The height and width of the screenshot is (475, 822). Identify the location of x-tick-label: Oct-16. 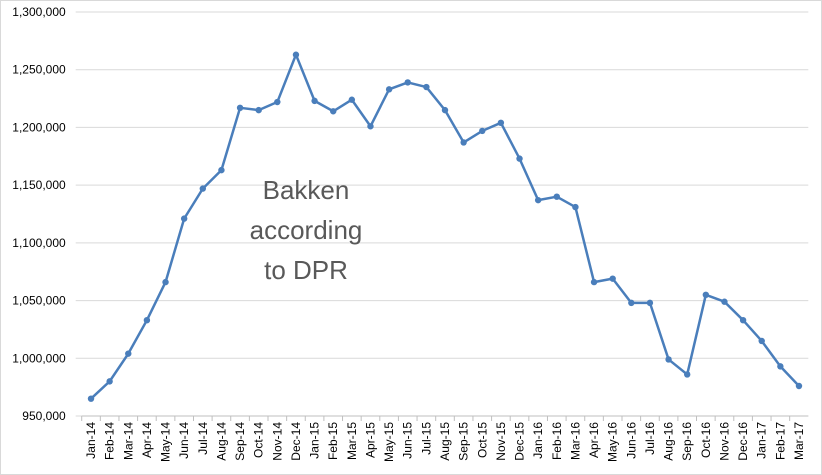
(706, 440).